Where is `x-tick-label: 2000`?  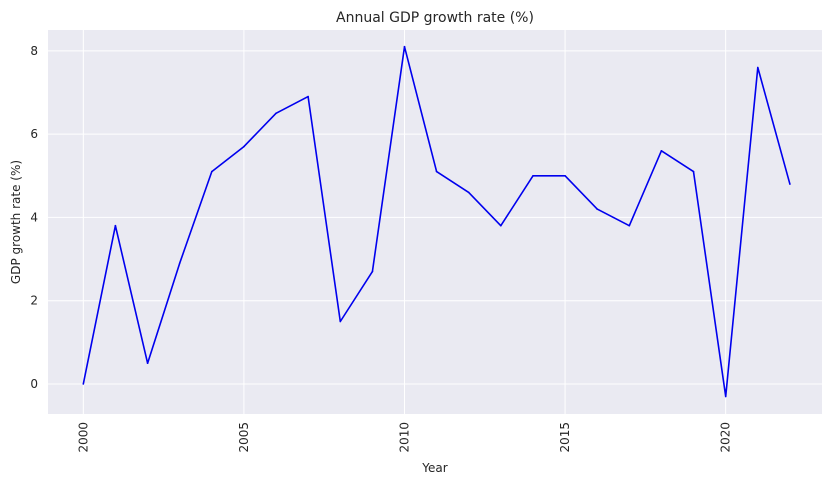 x-tick-label: 2000 is located at coordinates (83, 437).